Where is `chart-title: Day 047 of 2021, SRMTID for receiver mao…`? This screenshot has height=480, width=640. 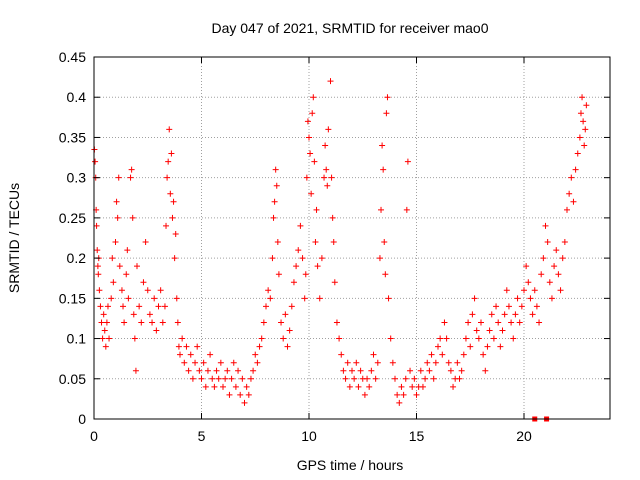 chart-title: Day 047 of 2021, SRMTID for receiver mao… is located at coordinates (349, 28).